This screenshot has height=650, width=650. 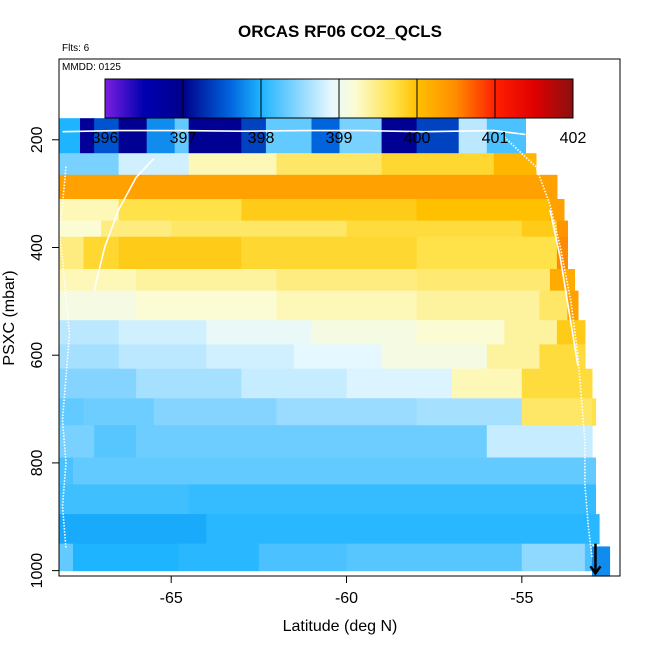 I want to click on x-axis: -65 -60 -55, so click(x=346, y=591).